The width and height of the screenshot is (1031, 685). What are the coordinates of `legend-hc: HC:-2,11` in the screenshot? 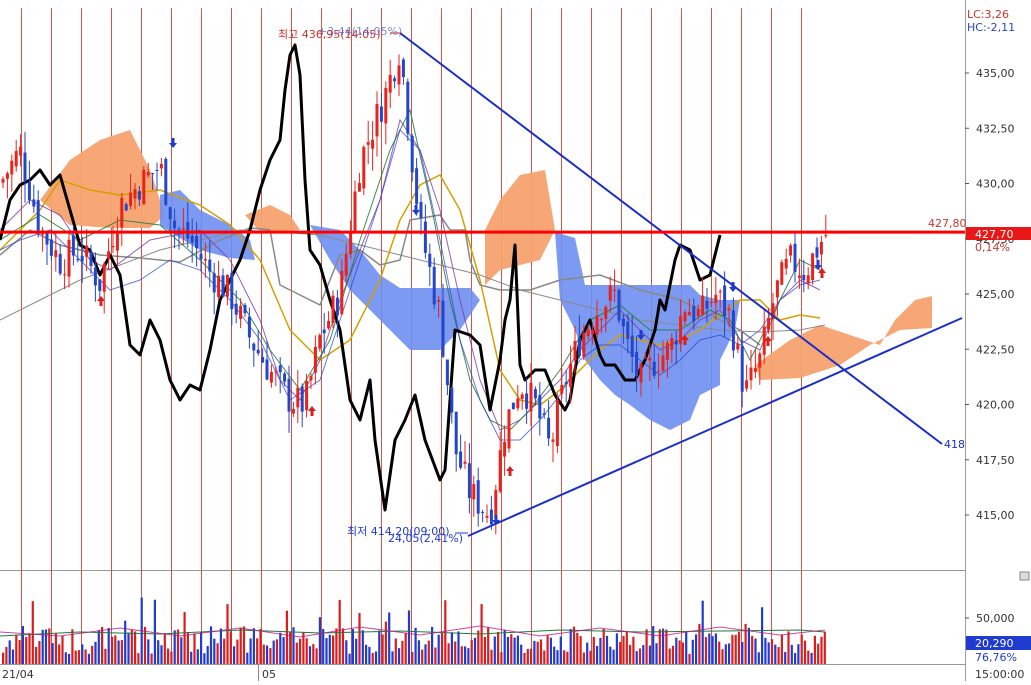 It's located at (991, 27).